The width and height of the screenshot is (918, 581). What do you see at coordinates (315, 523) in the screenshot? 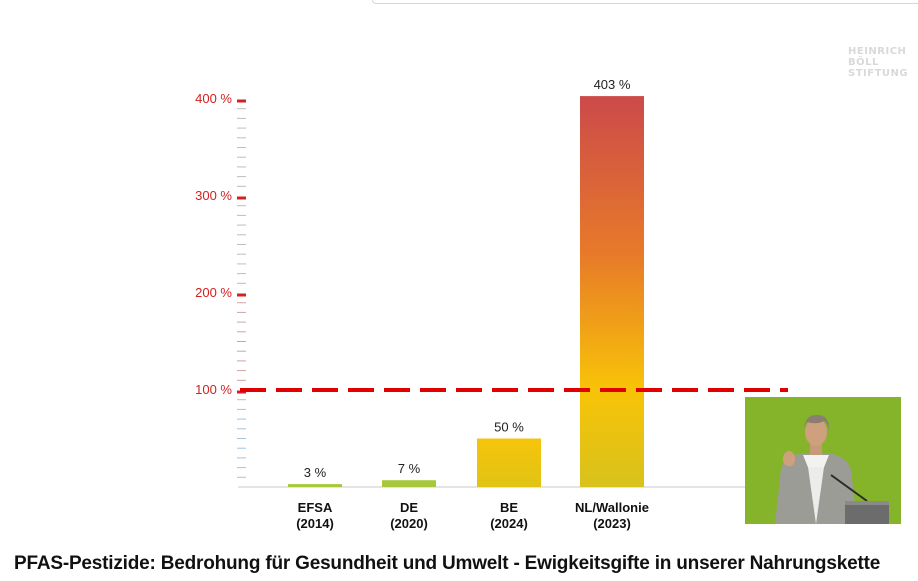
I see `x-category-year: (2014)` at bounding box center [315, 523].